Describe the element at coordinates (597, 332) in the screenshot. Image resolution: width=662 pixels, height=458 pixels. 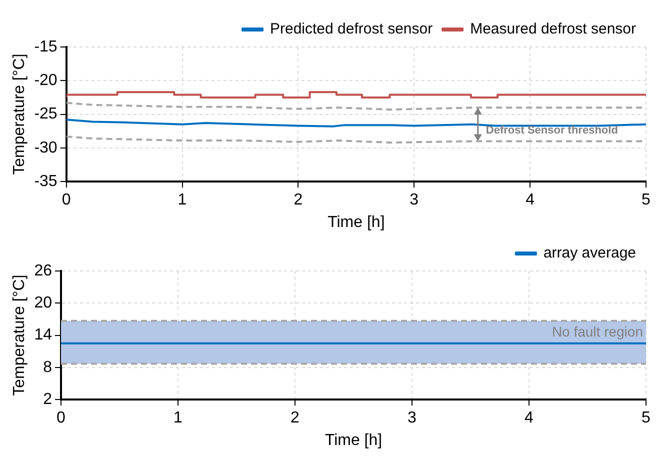
I see `band-label: No fault region` at that location.